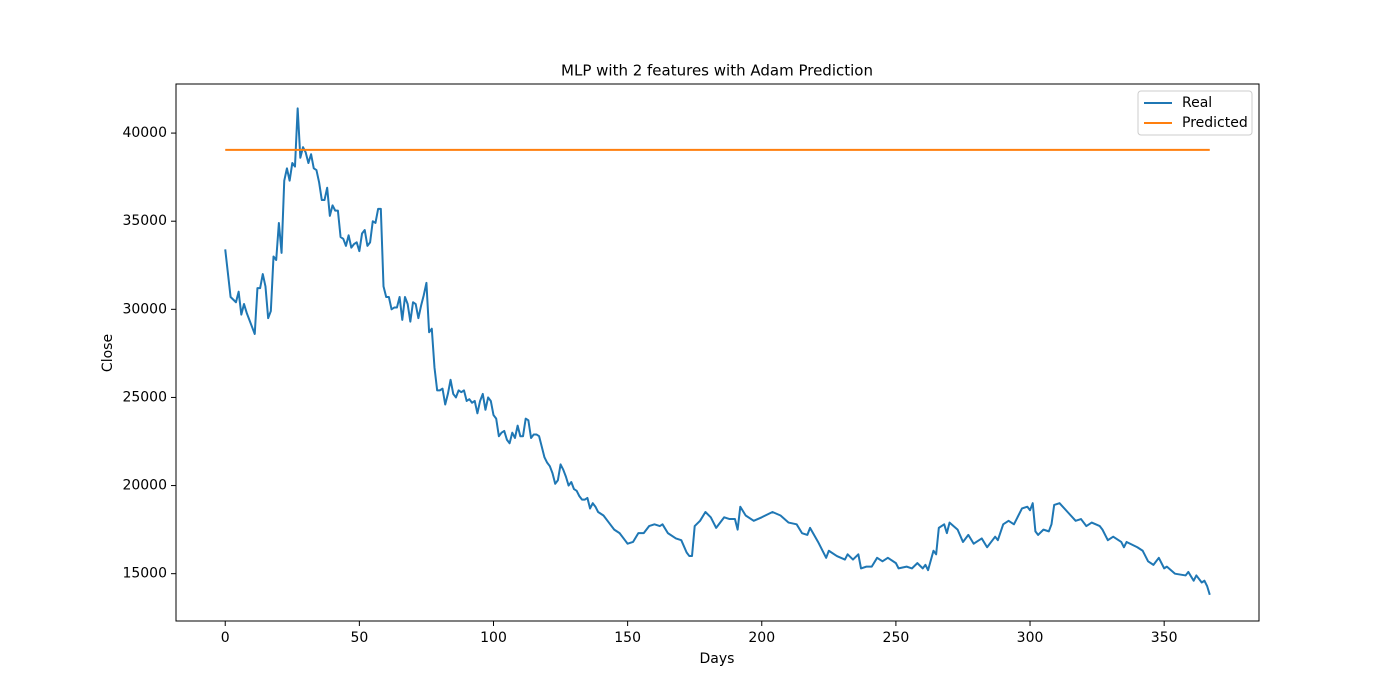 The image size is (1400, 700). What do you see at coordinates (144, 574) in the screenshot?
I see `y-tick-label: 15000` at bounding box center [144, 574].